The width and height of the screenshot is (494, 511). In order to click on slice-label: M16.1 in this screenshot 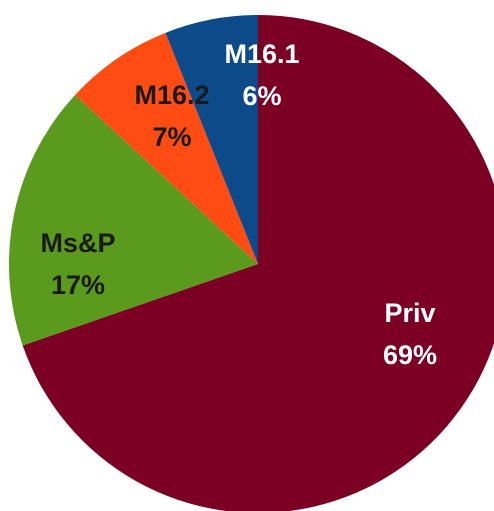, I will do `click(261, 54)`.